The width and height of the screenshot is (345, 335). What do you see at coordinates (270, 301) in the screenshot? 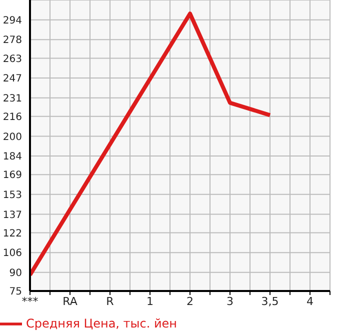
I see `x-tick-label: 3,5` at bounding box center [270, 301].